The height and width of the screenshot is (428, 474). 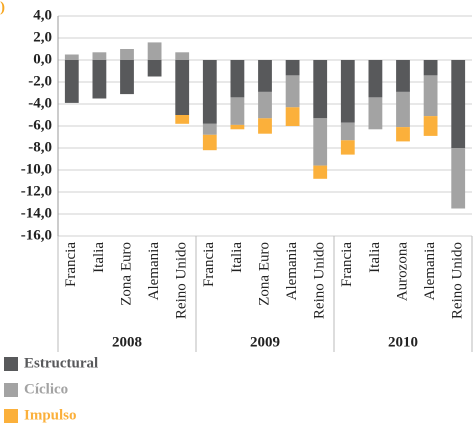 I want to click on y-tick-label: -8,0, so click(x=40, y=147).